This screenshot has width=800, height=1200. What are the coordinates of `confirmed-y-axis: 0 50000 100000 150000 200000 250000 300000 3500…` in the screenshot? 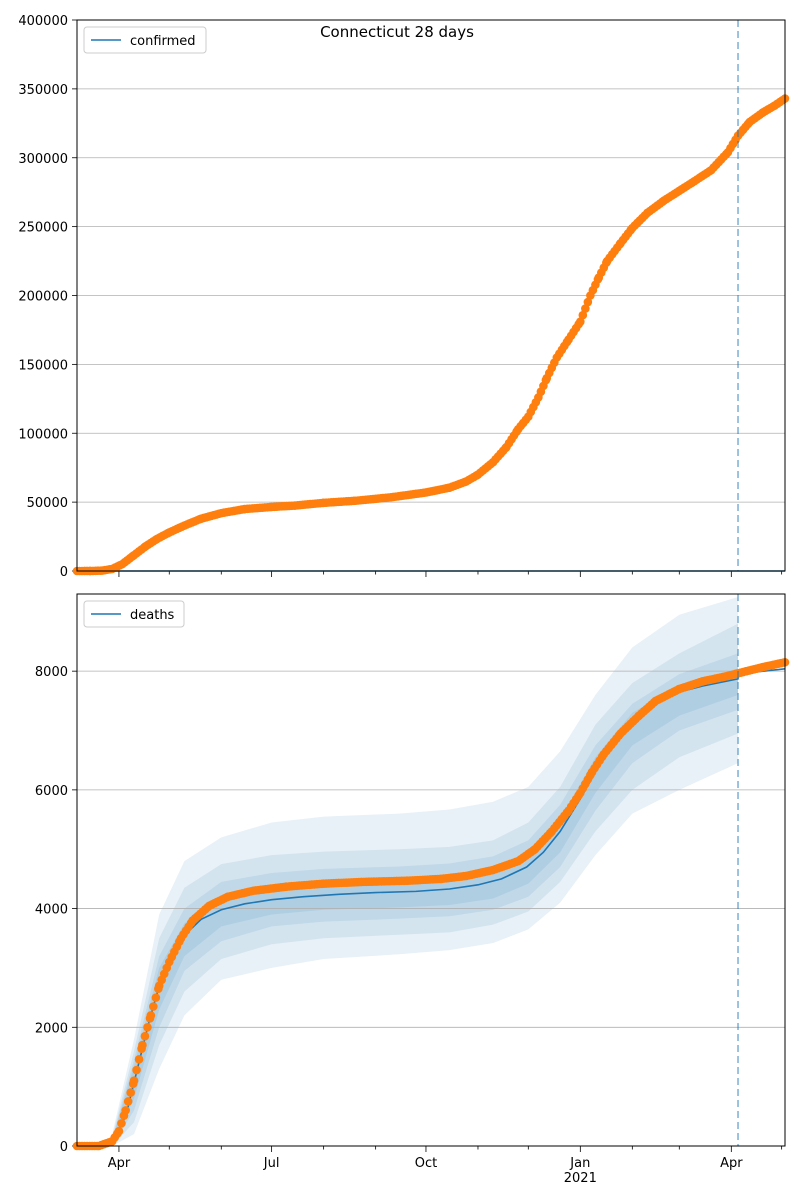 It's located at (47, 297).